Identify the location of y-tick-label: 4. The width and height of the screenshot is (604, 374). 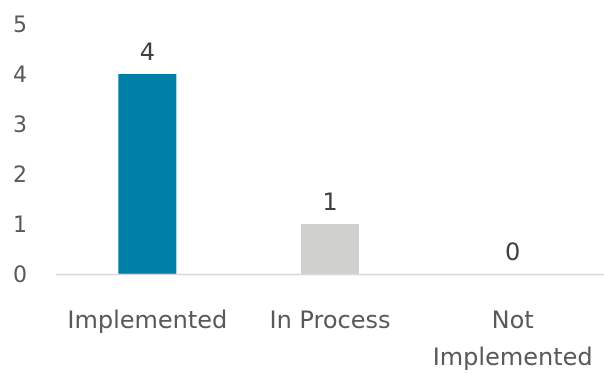
(20, 75).